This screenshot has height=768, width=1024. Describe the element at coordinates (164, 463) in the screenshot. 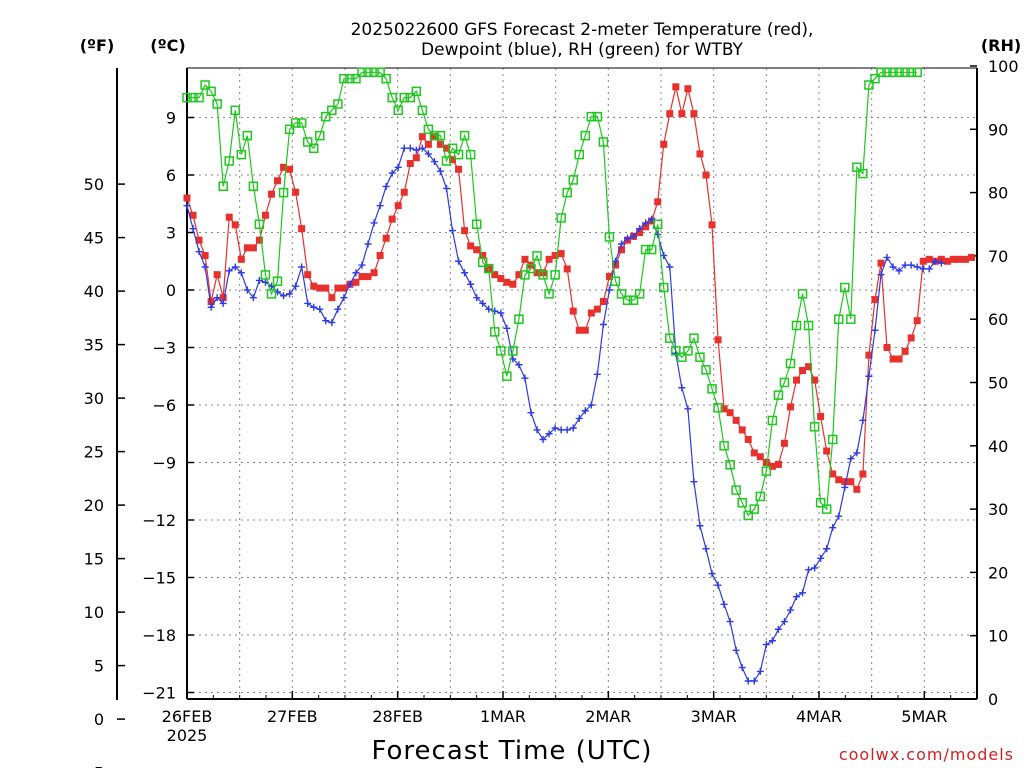

I see `celsius-tick-label: −9` at that location.